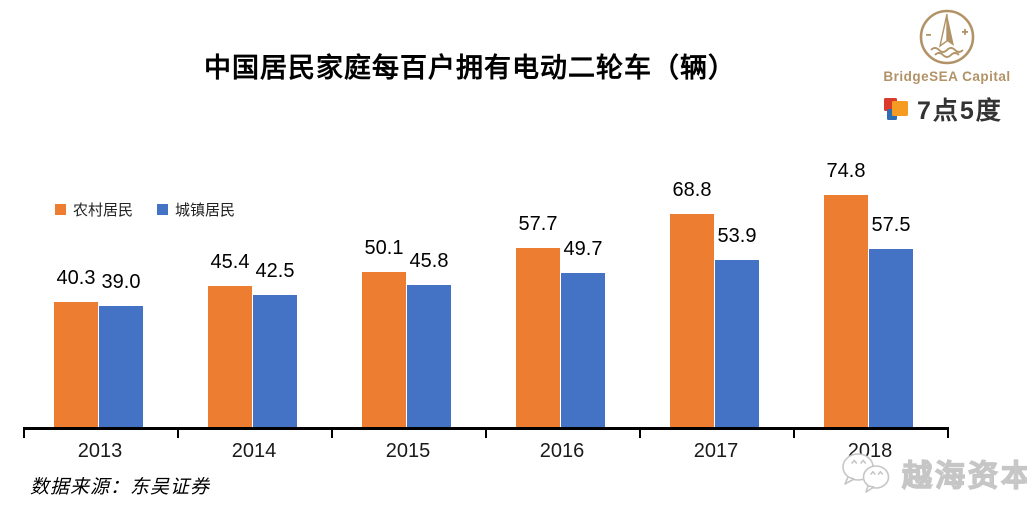 The width and height of the screenshot is (1027, 518). Describe the element at coordinates (100, 451) in the screenshot. I see `x-tick-label-2013: 2013` at that location.